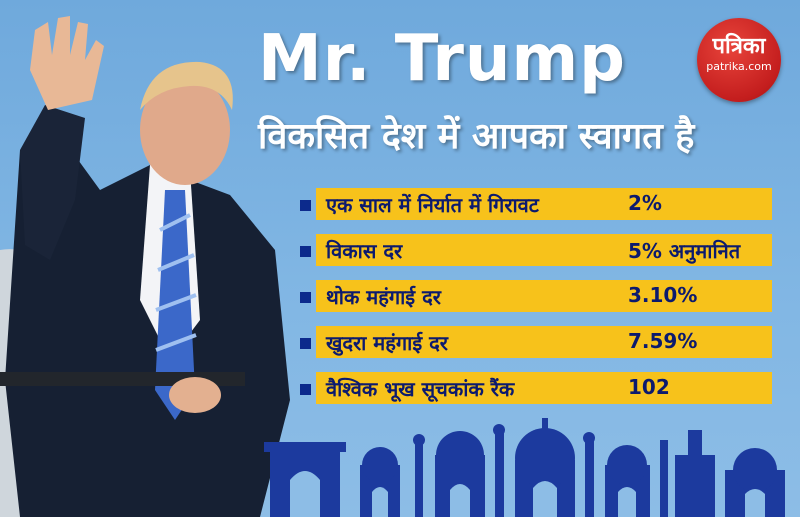 The image size is (800, 517). I want to click on stat-value: 102, so click(649, 387).